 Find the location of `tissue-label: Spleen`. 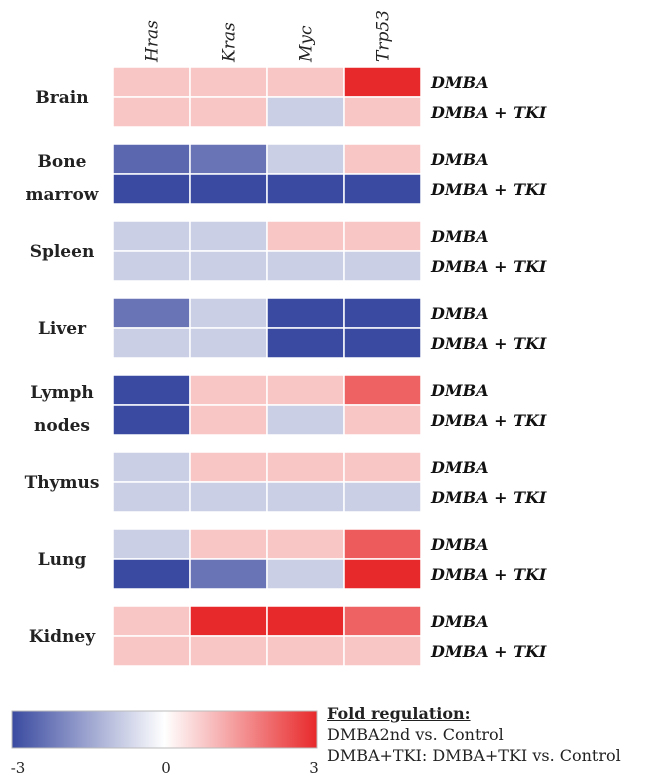

tissue-label: Spleen is located at coordinates (62, 252).